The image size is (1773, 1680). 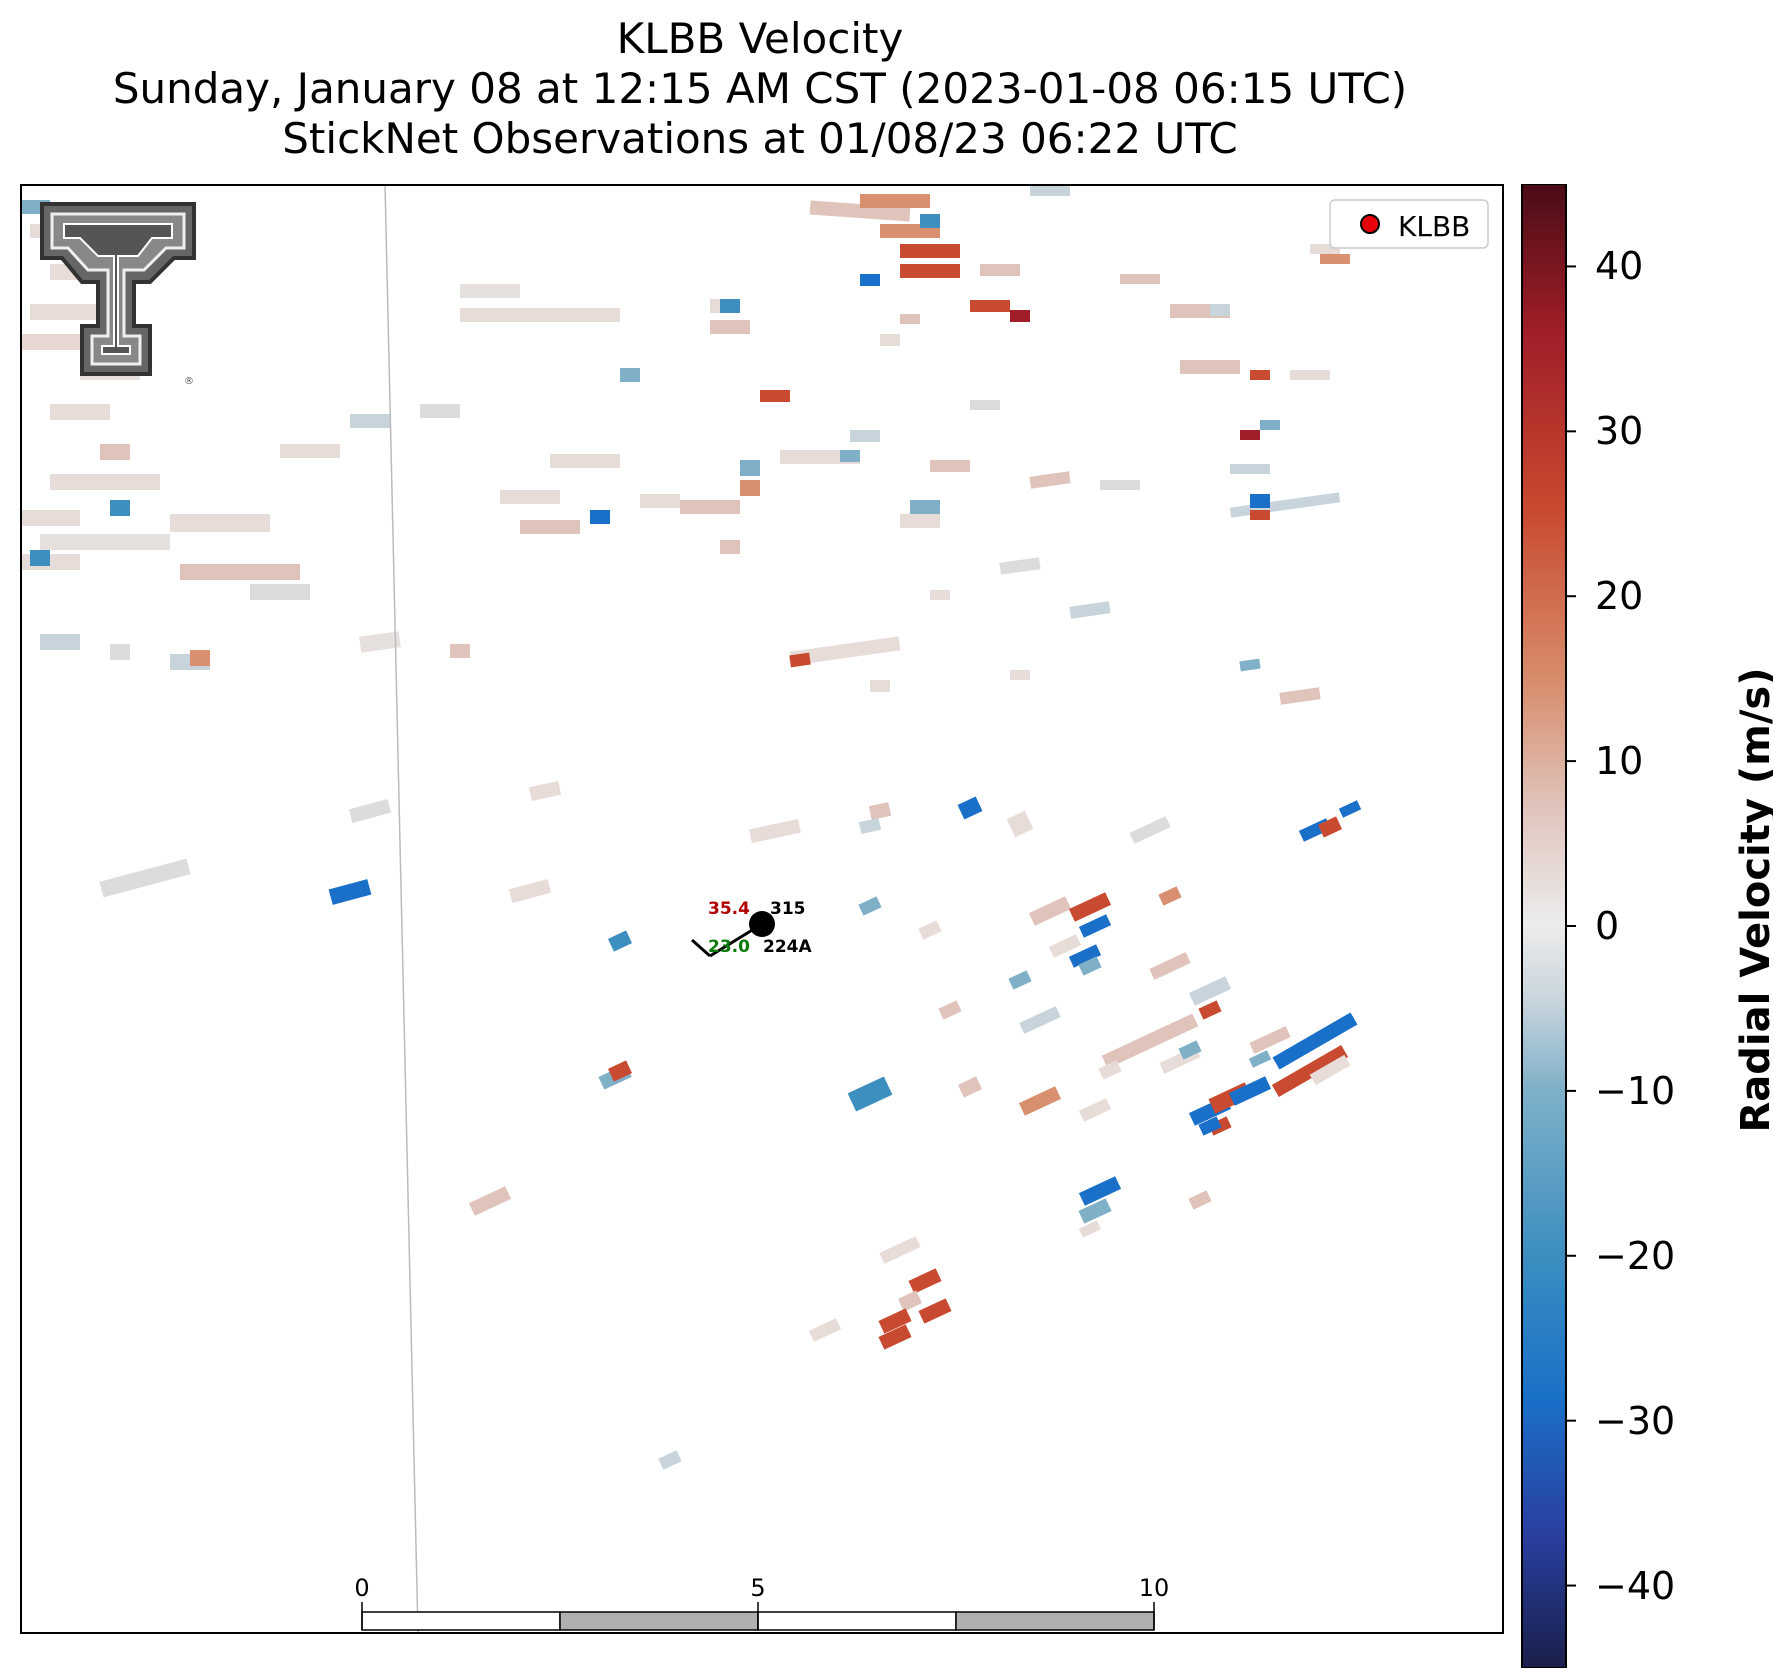 What do you see at coordinates (760, 38) in the screenshot?
I see `chart-title: KLBB Velocity` at bounding box center [760, 38].